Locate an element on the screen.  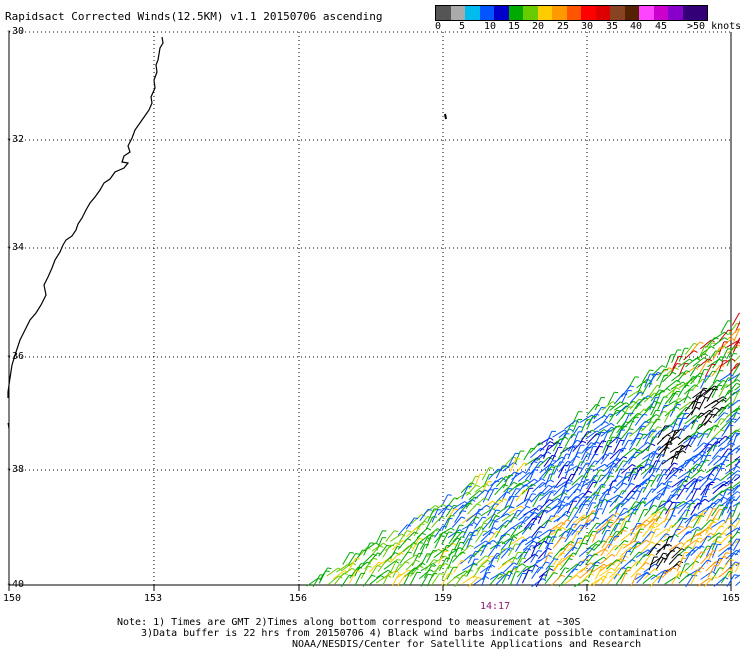
legend-labels: 0 5 10 15 20 25 30 35 40 45 >50 knots is located at coordinates (587, 27).